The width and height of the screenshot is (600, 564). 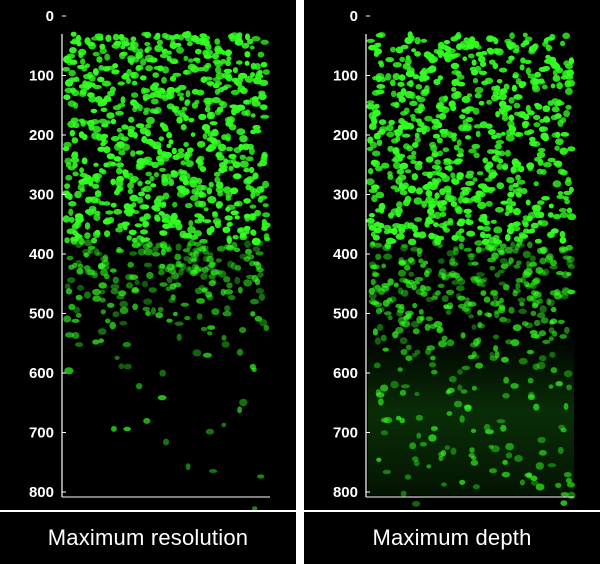 What do you see at coordinates (471, 412) in the screenshot?
I see `diffuse-signal-haze` at bounding box center [471, 412].